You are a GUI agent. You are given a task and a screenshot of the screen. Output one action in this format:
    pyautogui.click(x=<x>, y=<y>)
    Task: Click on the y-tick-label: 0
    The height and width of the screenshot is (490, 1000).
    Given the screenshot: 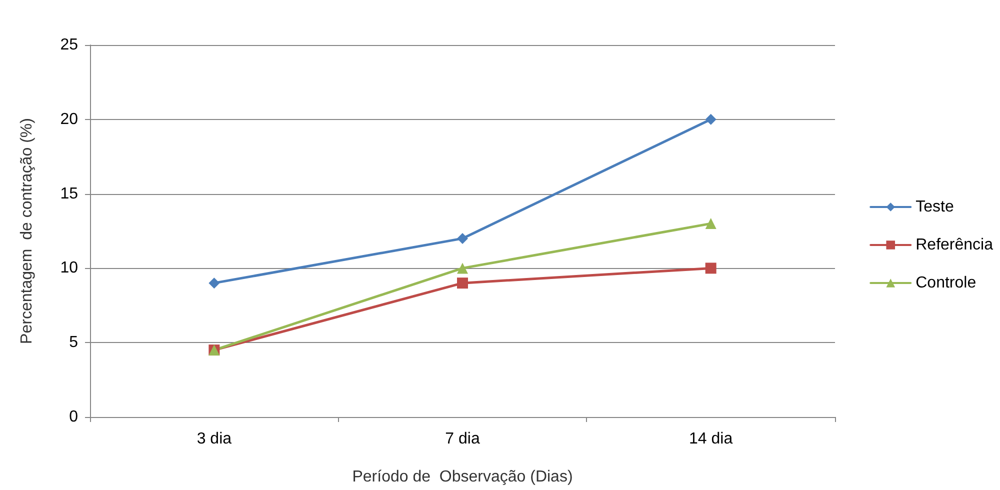 What is the action you would take?
    pyautogui.click(x=73, y=417)
    